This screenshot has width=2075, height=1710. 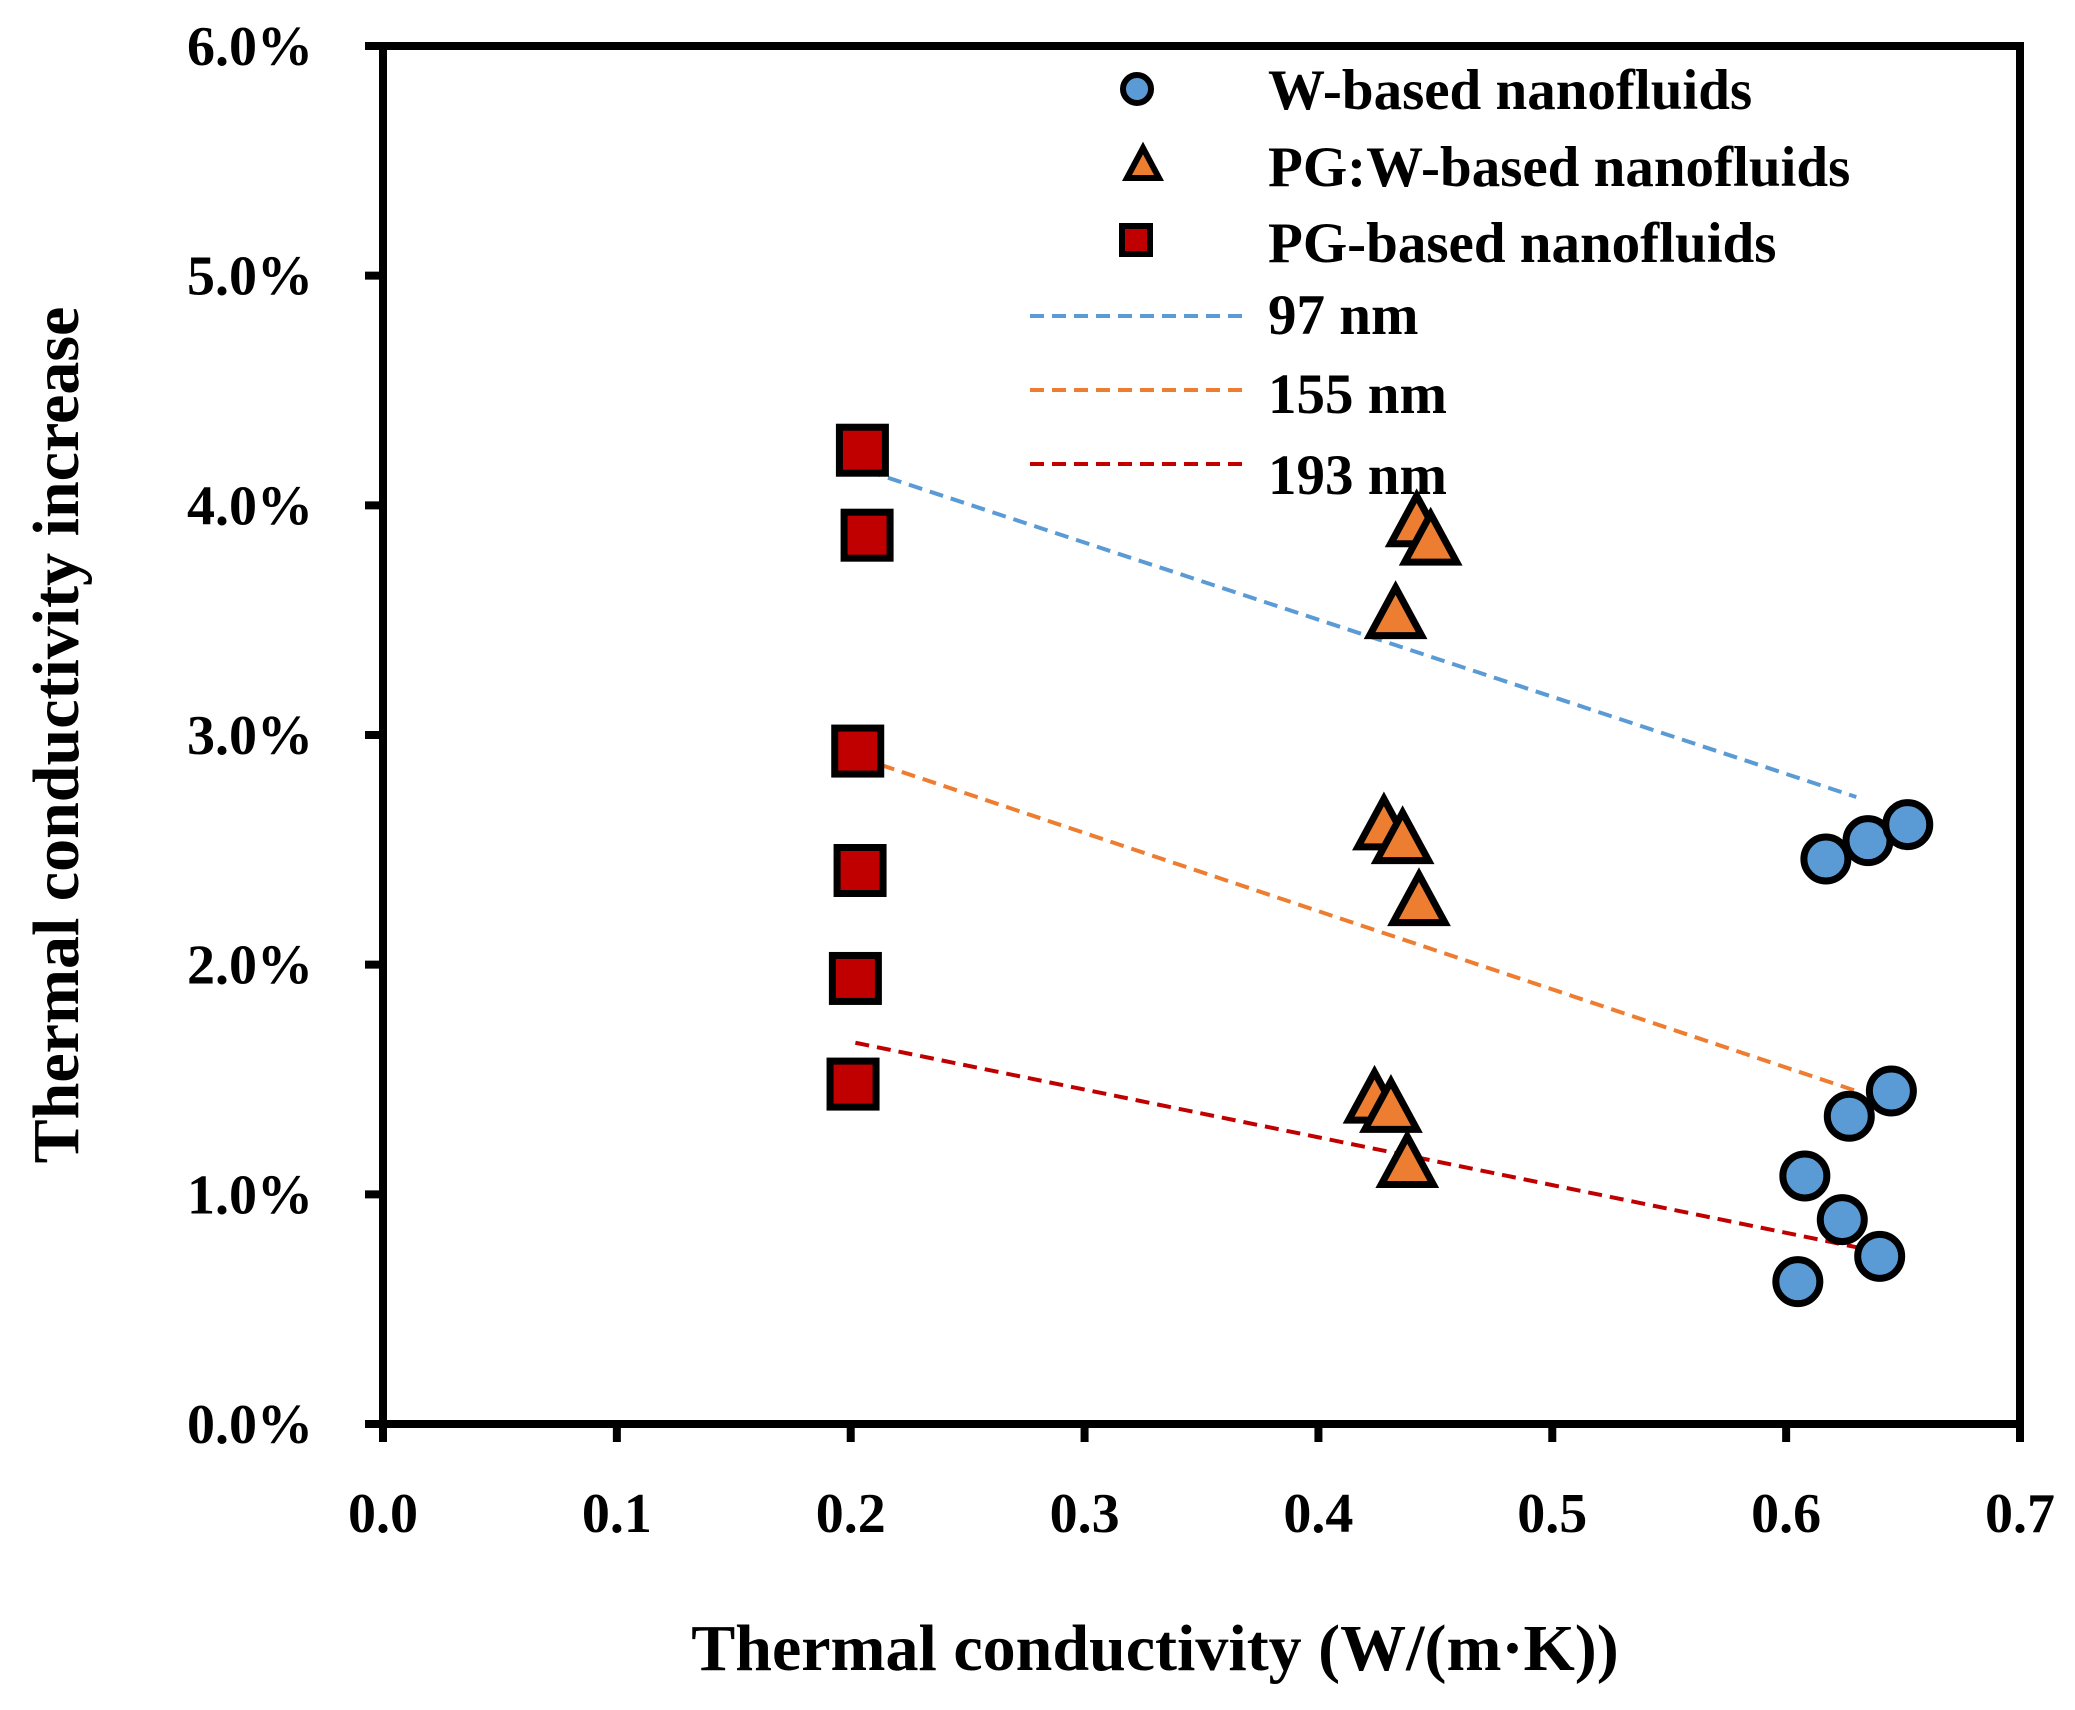 I want to click on y-tick-label: 2.0%, so click(x=250, y=966).